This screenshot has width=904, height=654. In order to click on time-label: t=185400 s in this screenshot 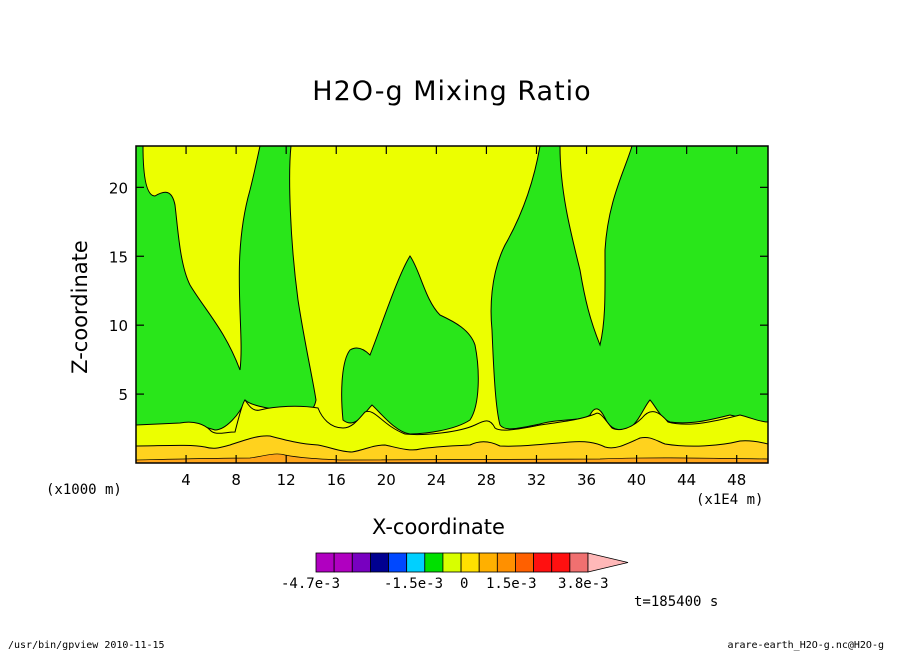, I will do `click(676, 602)`.